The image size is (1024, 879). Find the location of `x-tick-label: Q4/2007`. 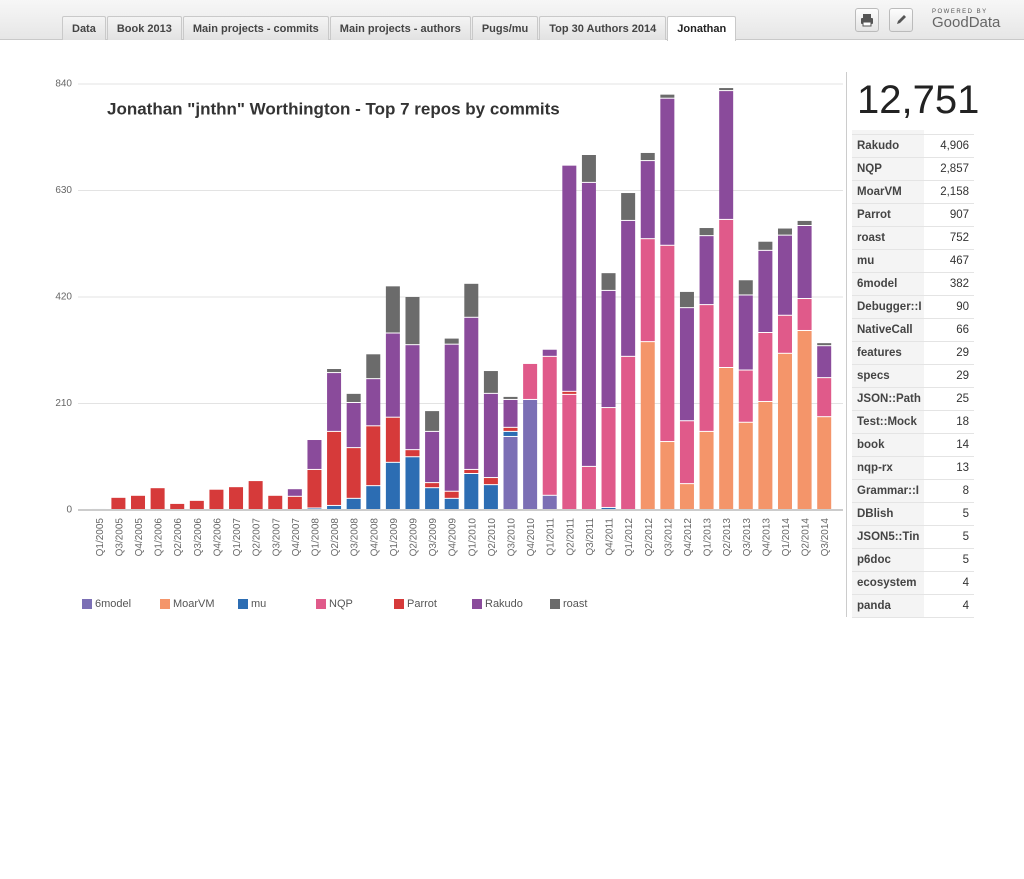

x-tick-label: Q4/2007 is located at coordinates (296, 537).